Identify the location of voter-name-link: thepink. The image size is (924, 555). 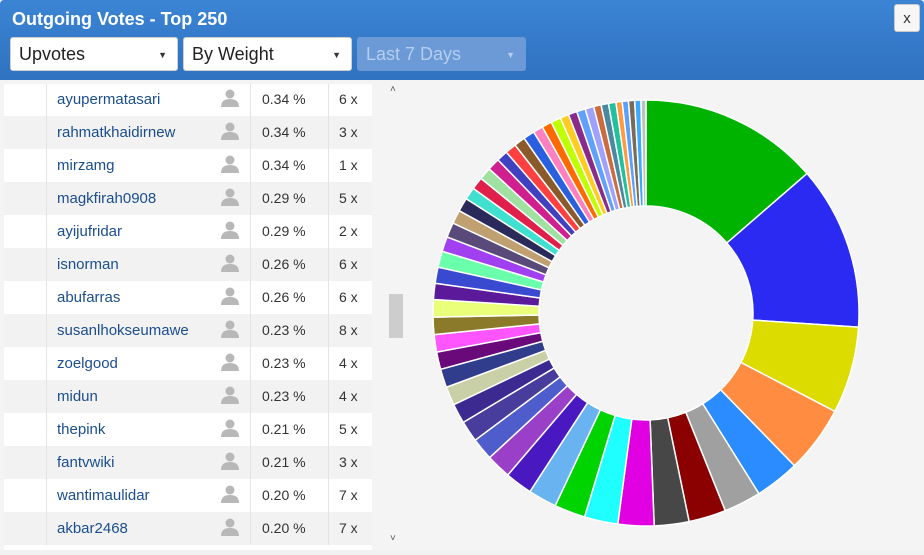
(81, 429).